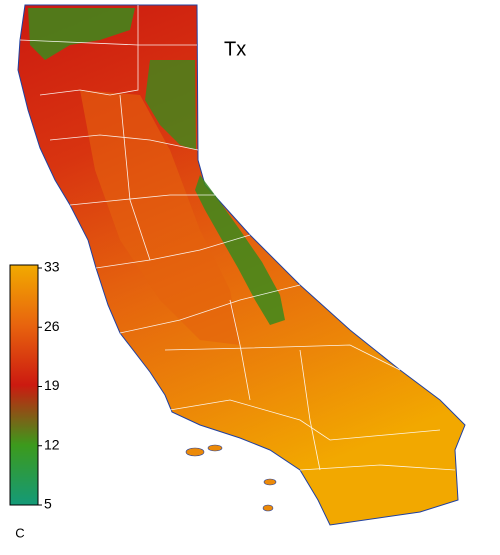  Describe the element at coordinates (24, 385) in the screenshot. I see `colorbar` at that location.